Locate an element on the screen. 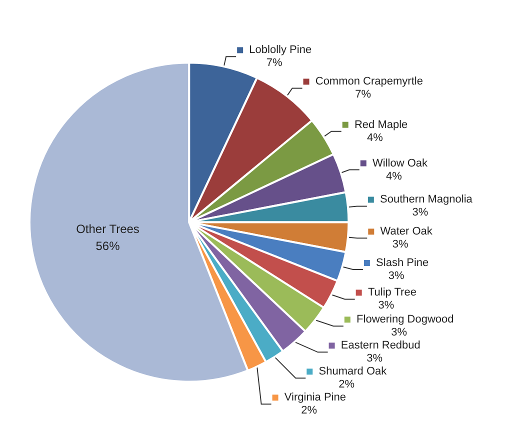  legend-label: Common Crapemyrtle is located at coordinates (369, 82).